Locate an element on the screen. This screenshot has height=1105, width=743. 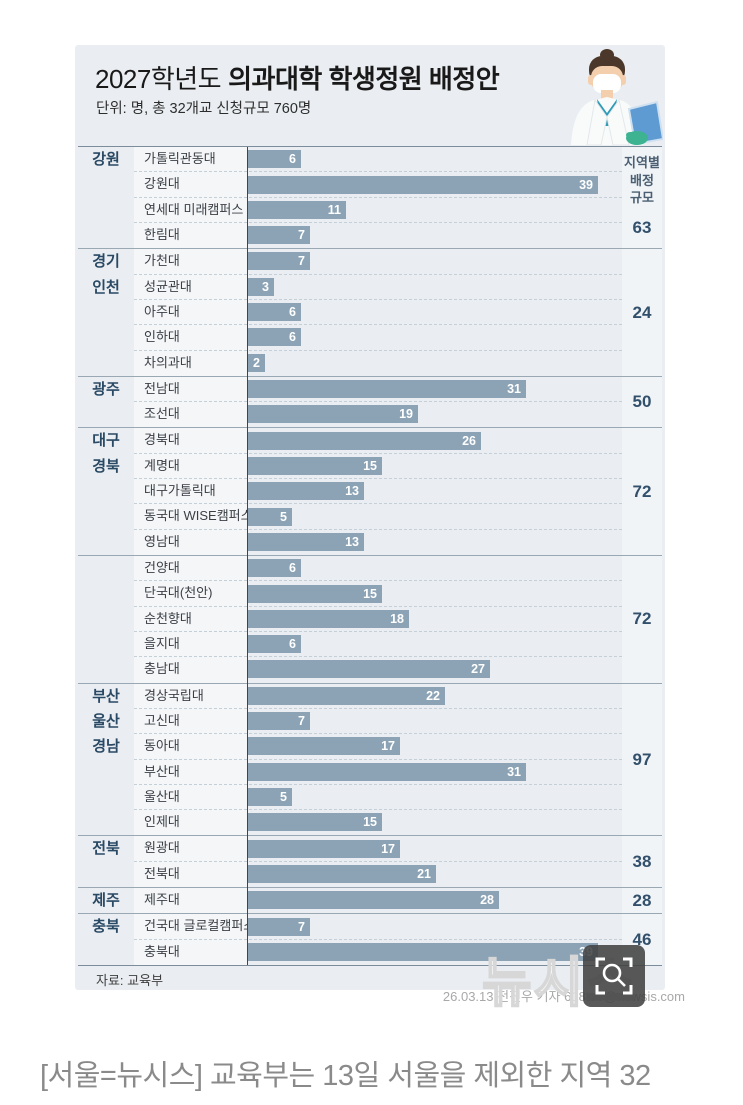
quota-bar: 39 is located at coordinates (422, 951).